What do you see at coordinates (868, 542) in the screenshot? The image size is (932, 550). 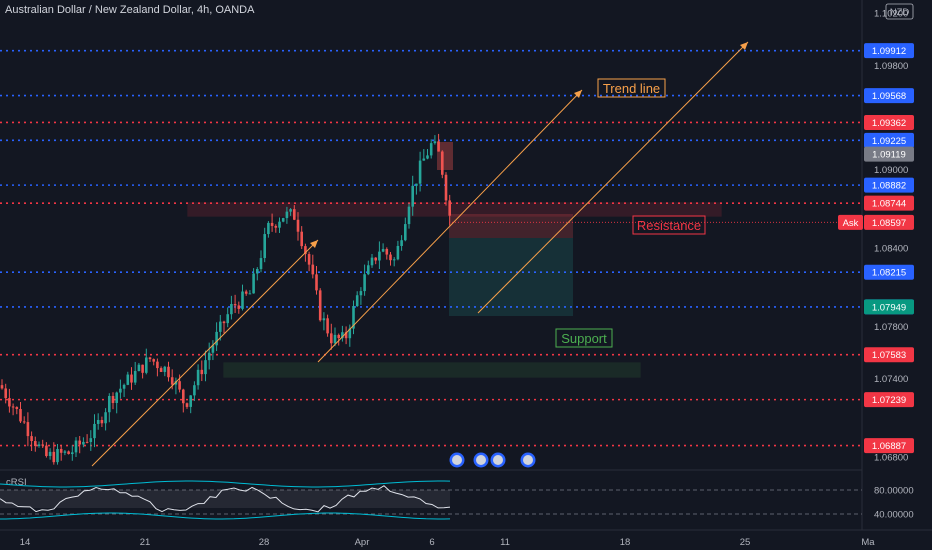 I see `x-tick-label: Ma` at bounding box center [868, 542].